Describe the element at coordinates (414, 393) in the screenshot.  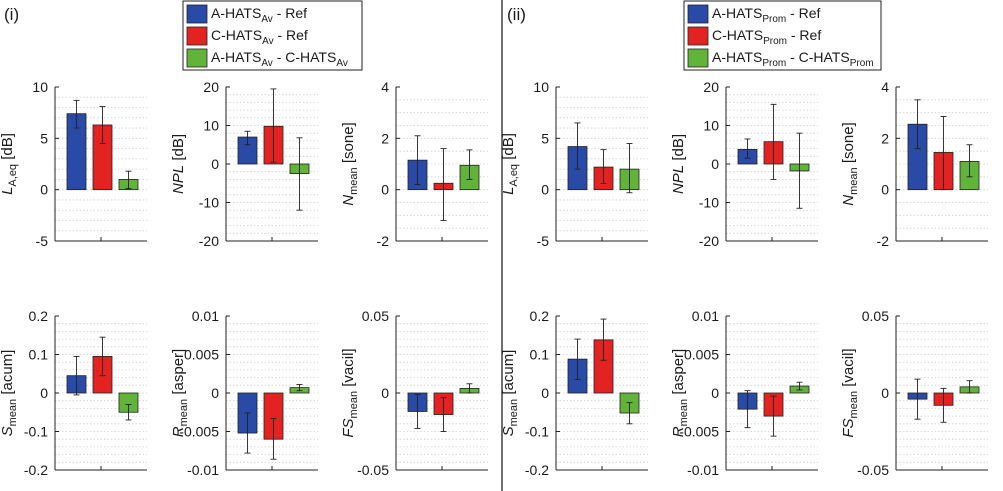
I see `chart-9: 0.05 0 -0.05 FSmean [vacil]` at that location.